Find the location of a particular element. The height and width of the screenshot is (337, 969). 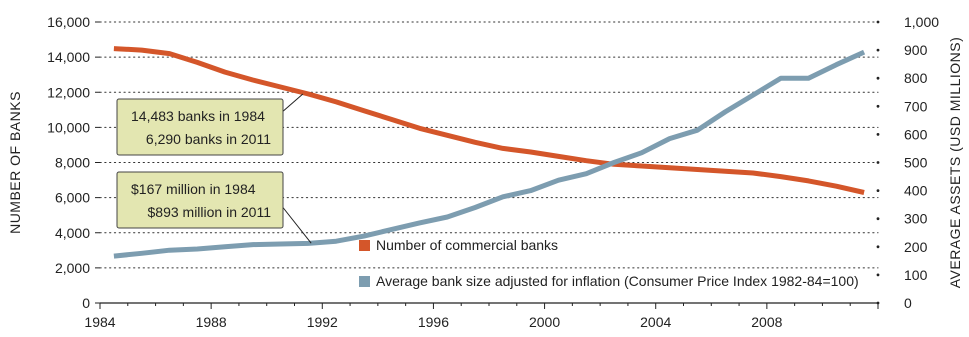

bank-size-callout-line-1: $167 million in 1984 is located at coordinates (193, 189).